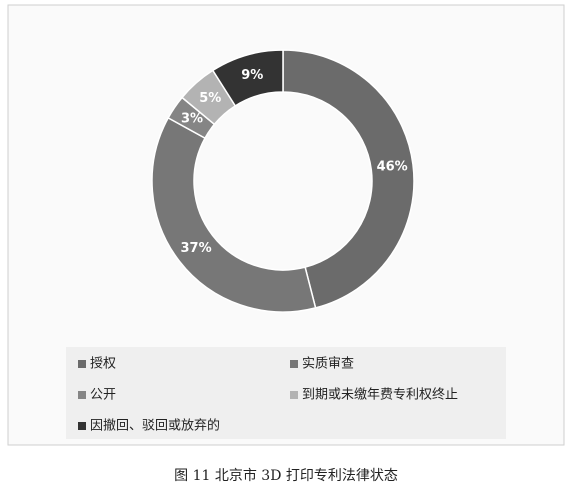 The width and height of the screenshot is (573, 488). Describe the element at coordinates (210, 98) in the screenshot. I see `data-label: 5%` at that location.